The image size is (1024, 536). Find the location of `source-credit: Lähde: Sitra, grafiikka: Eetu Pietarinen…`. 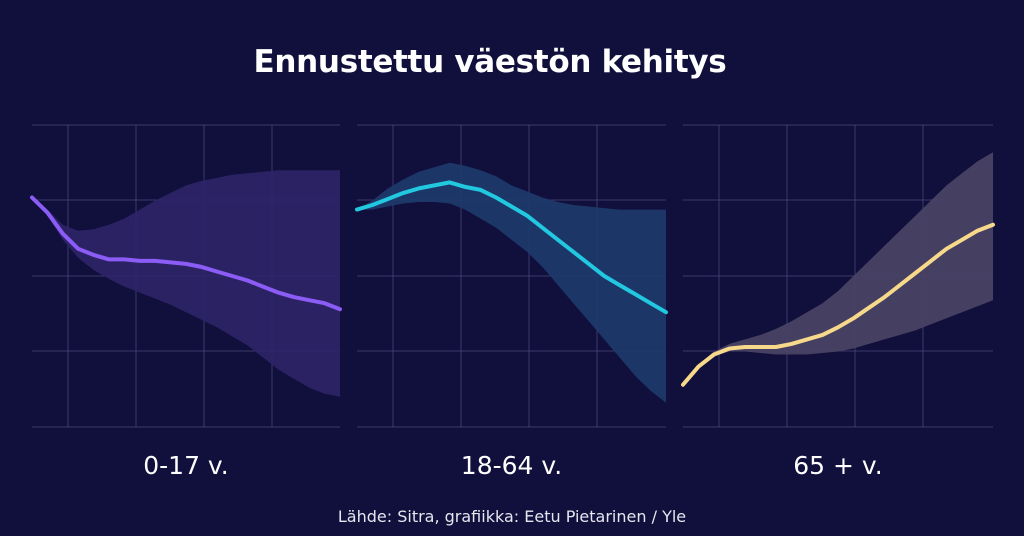

source-credit: Lähde: Sitra, grafiikka: Eetu Pietarinen… is located at coordinates (512, 516).